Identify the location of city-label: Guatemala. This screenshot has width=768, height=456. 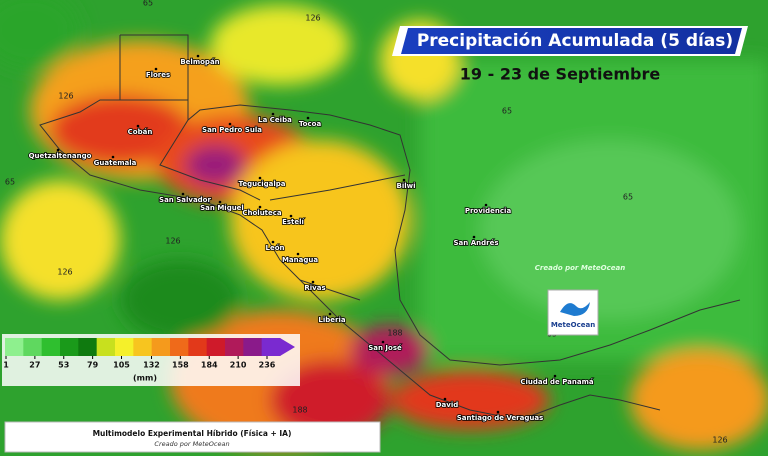
(115, 163).